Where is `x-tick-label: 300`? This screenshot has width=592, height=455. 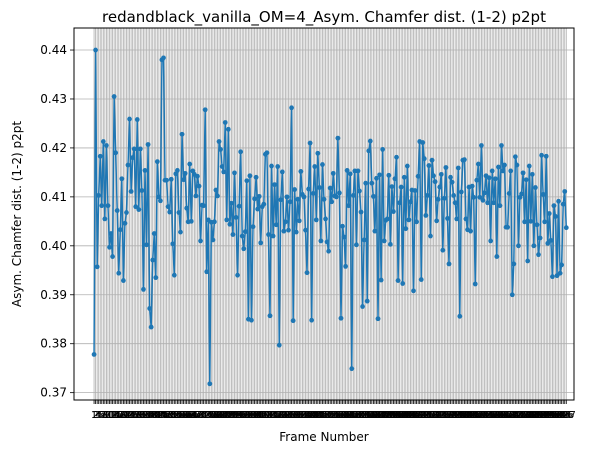 x-tick-label: 300 is located at coordinates (555, 415).